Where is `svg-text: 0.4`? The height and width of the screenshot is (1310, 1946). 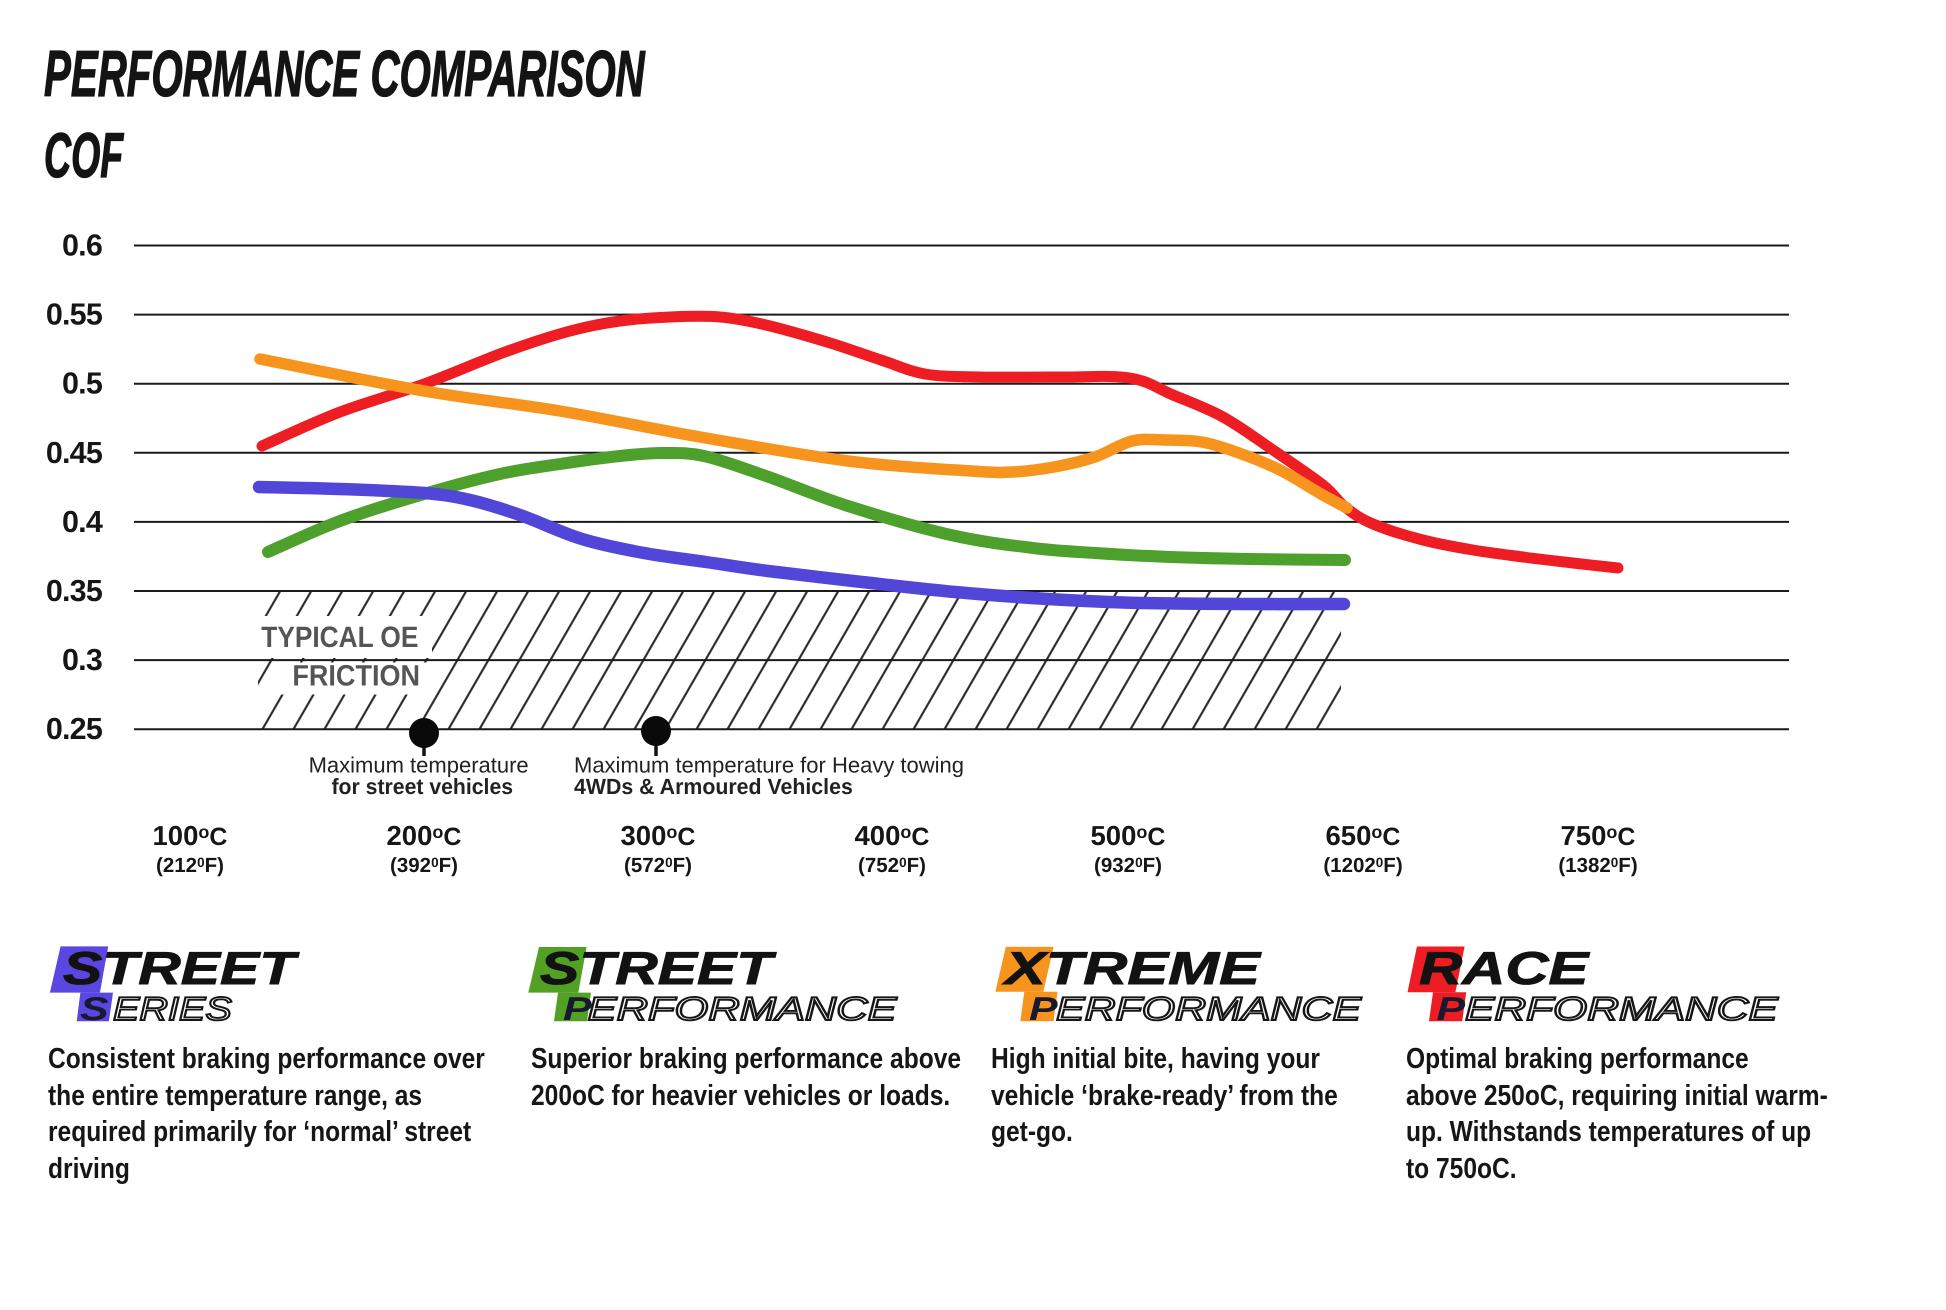
svg-text: 0.4 is located at coordinates (82, 522).